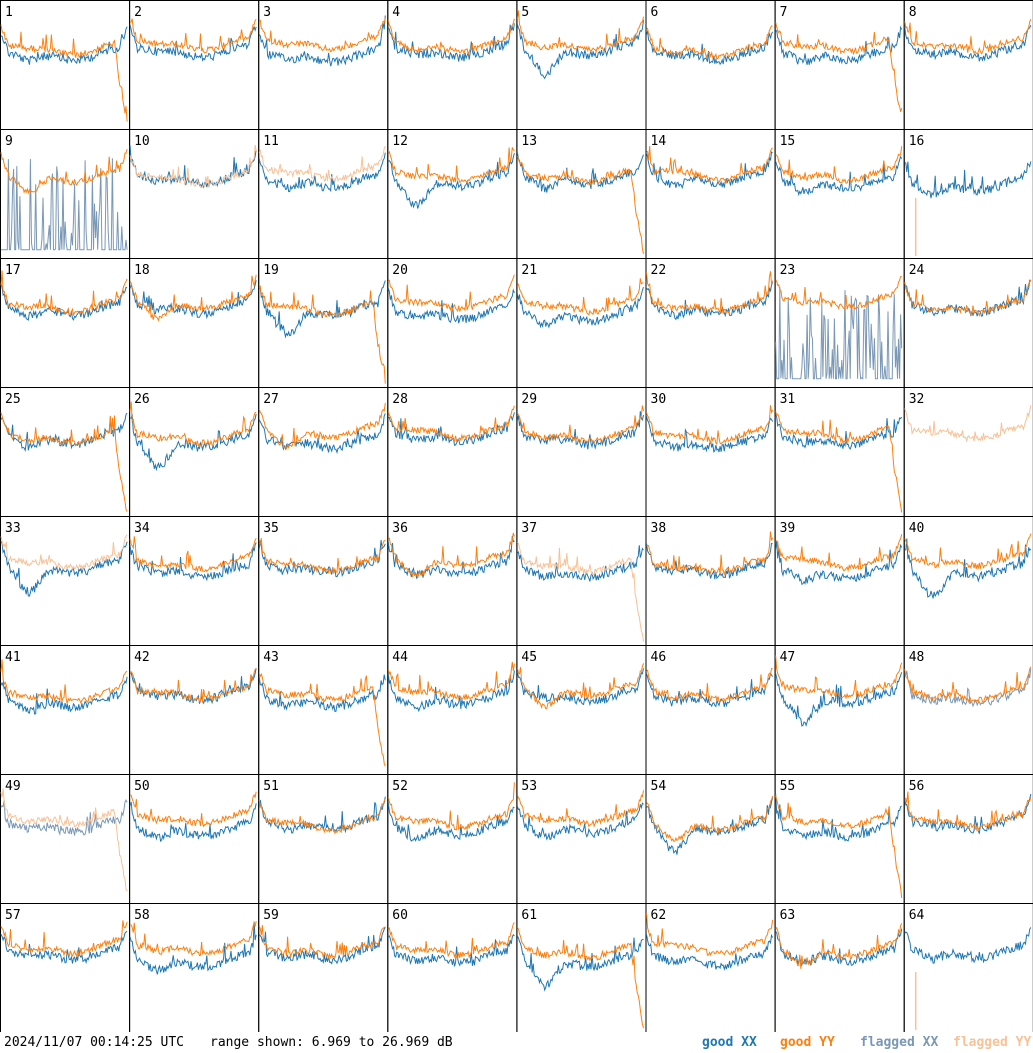  I want to click on tile-label: 39, so click(788, 528).